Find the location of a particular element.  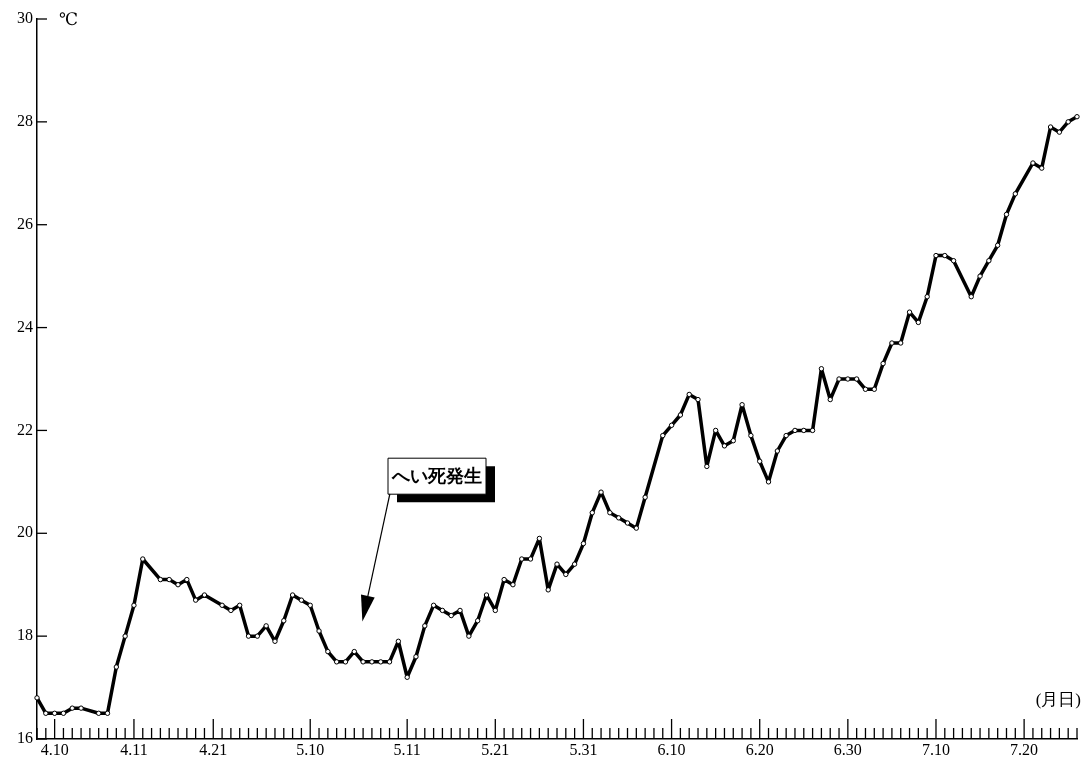

y-axis-title: ℃ is located at coordinates (69, 20).